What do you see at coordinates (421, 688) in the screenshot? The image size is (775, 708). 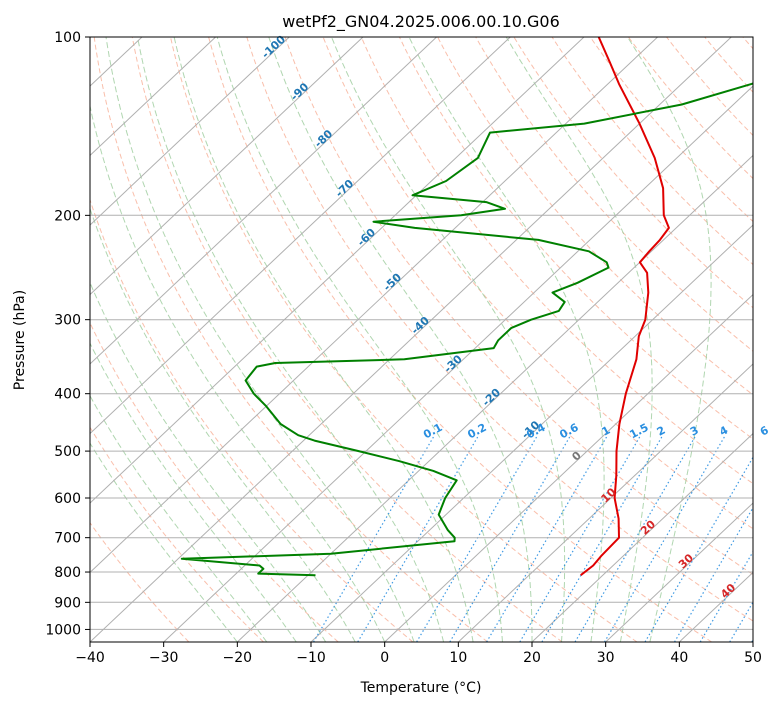 I see `x-axis-label: Temperature (°C)` at bounding box center [421, 688].